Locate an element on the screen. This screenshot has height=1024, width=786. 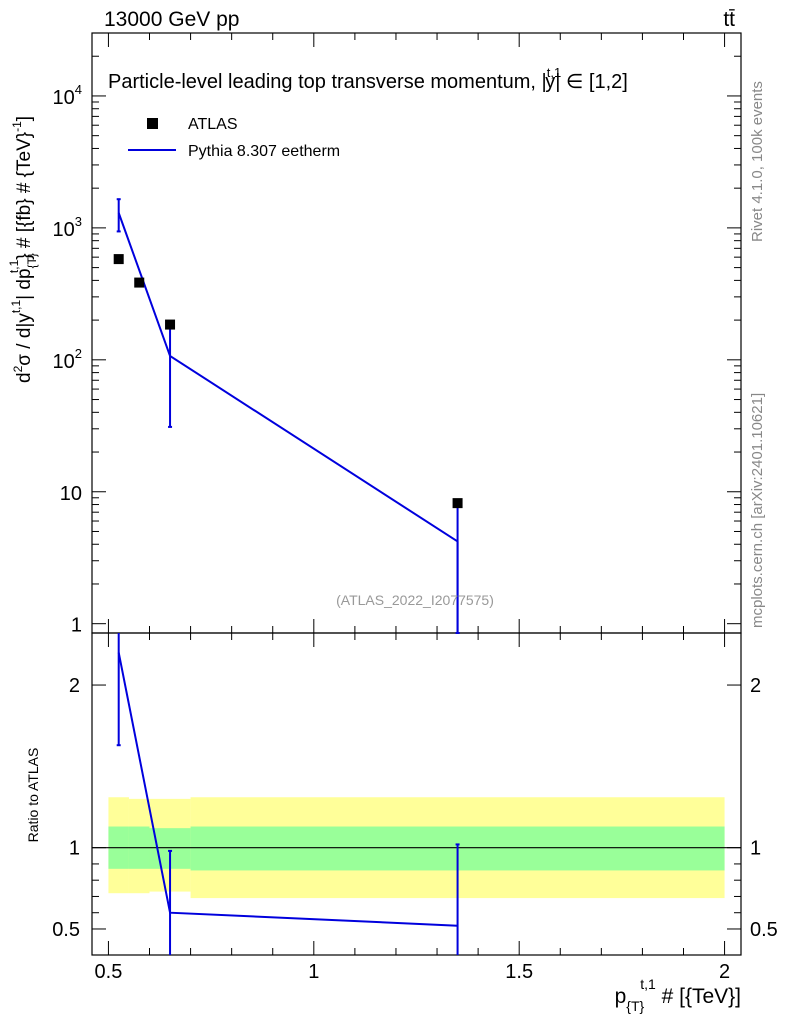
plot-title-sup: t,1 is located at coordinates (554, 72).